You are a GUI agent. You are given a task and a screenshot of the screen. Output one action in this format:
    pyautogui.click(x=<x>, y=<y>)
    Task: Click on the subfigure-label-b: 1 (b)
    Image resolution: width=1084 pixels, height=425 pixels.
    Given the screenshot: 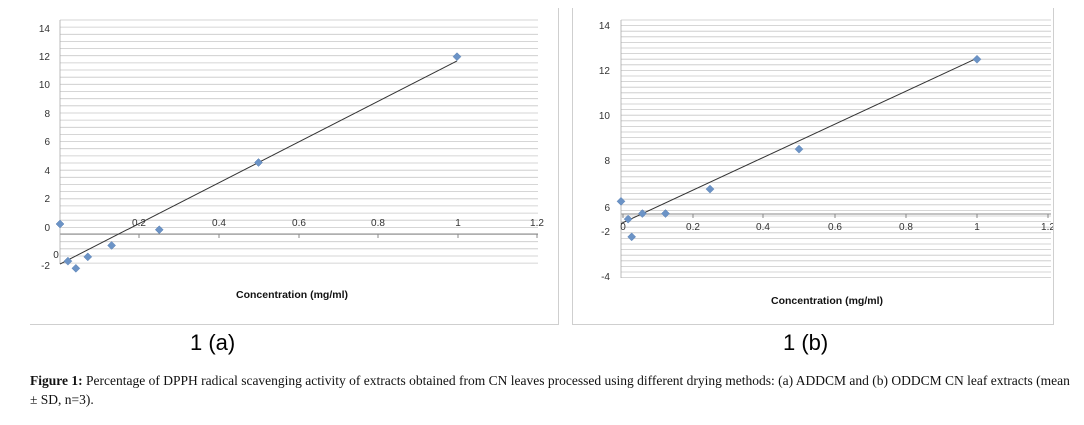 What is the action you would take?
    pyautogui.click(x=806, y=342)
    